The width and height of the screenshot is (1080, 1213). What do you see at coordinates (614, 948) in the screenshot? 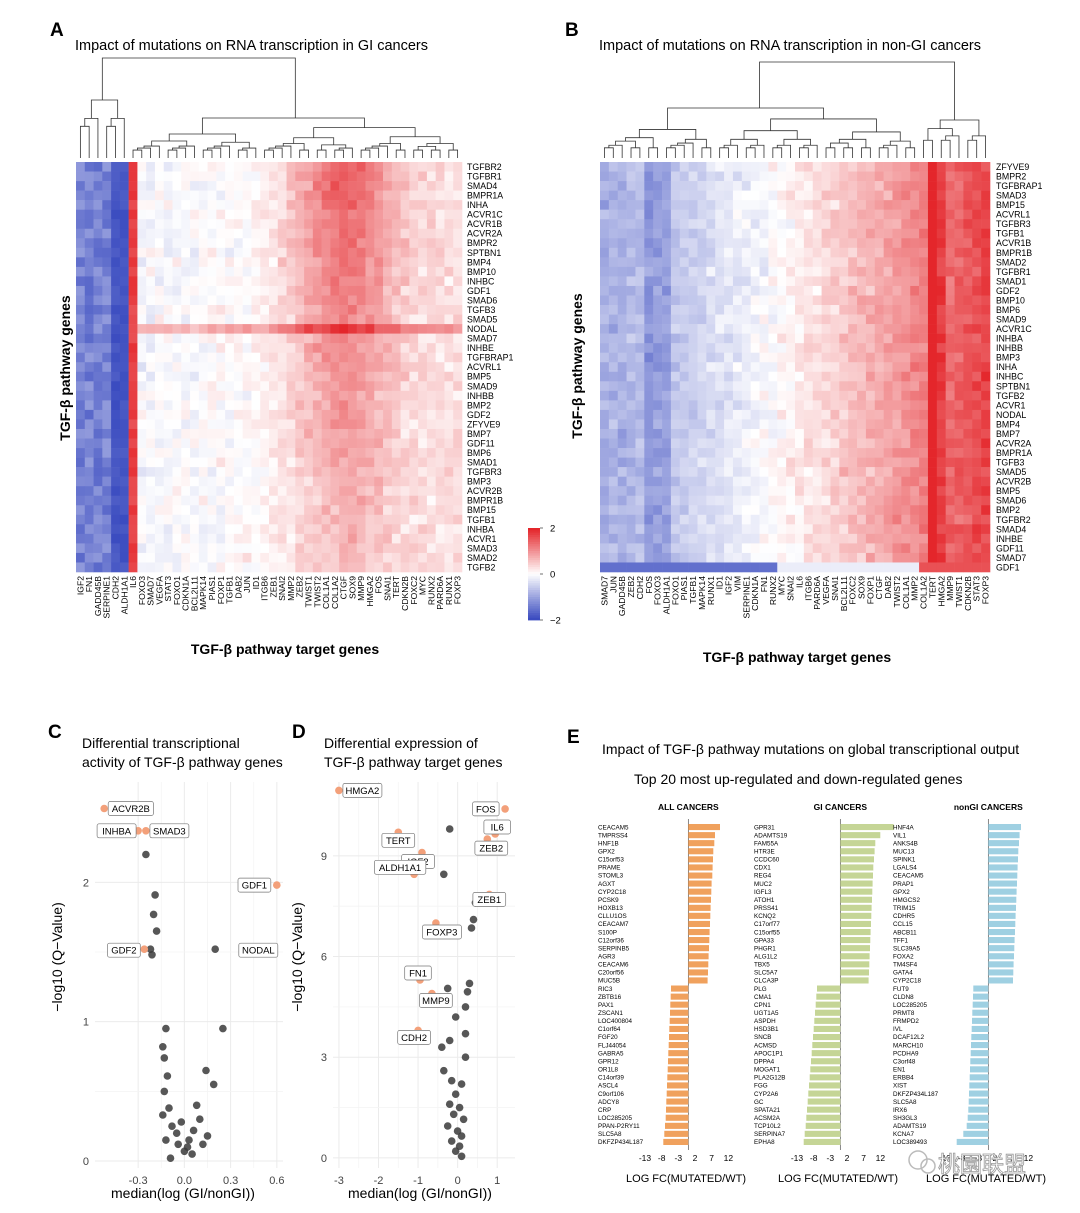
I see `bar-gene-label: SERPINB5` at bounding box center [614, 948].